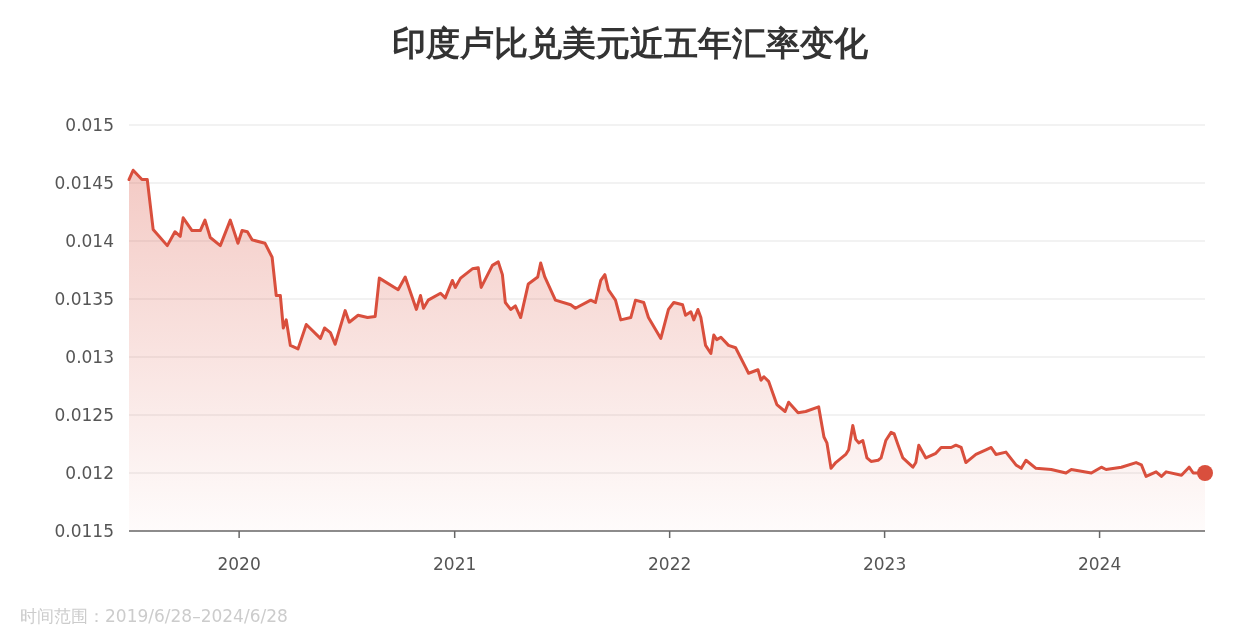 This screenshot has height=642, width=1260. I want to click on title: 印度卢比兑美元近五年汇率变化, so click(630, 43).